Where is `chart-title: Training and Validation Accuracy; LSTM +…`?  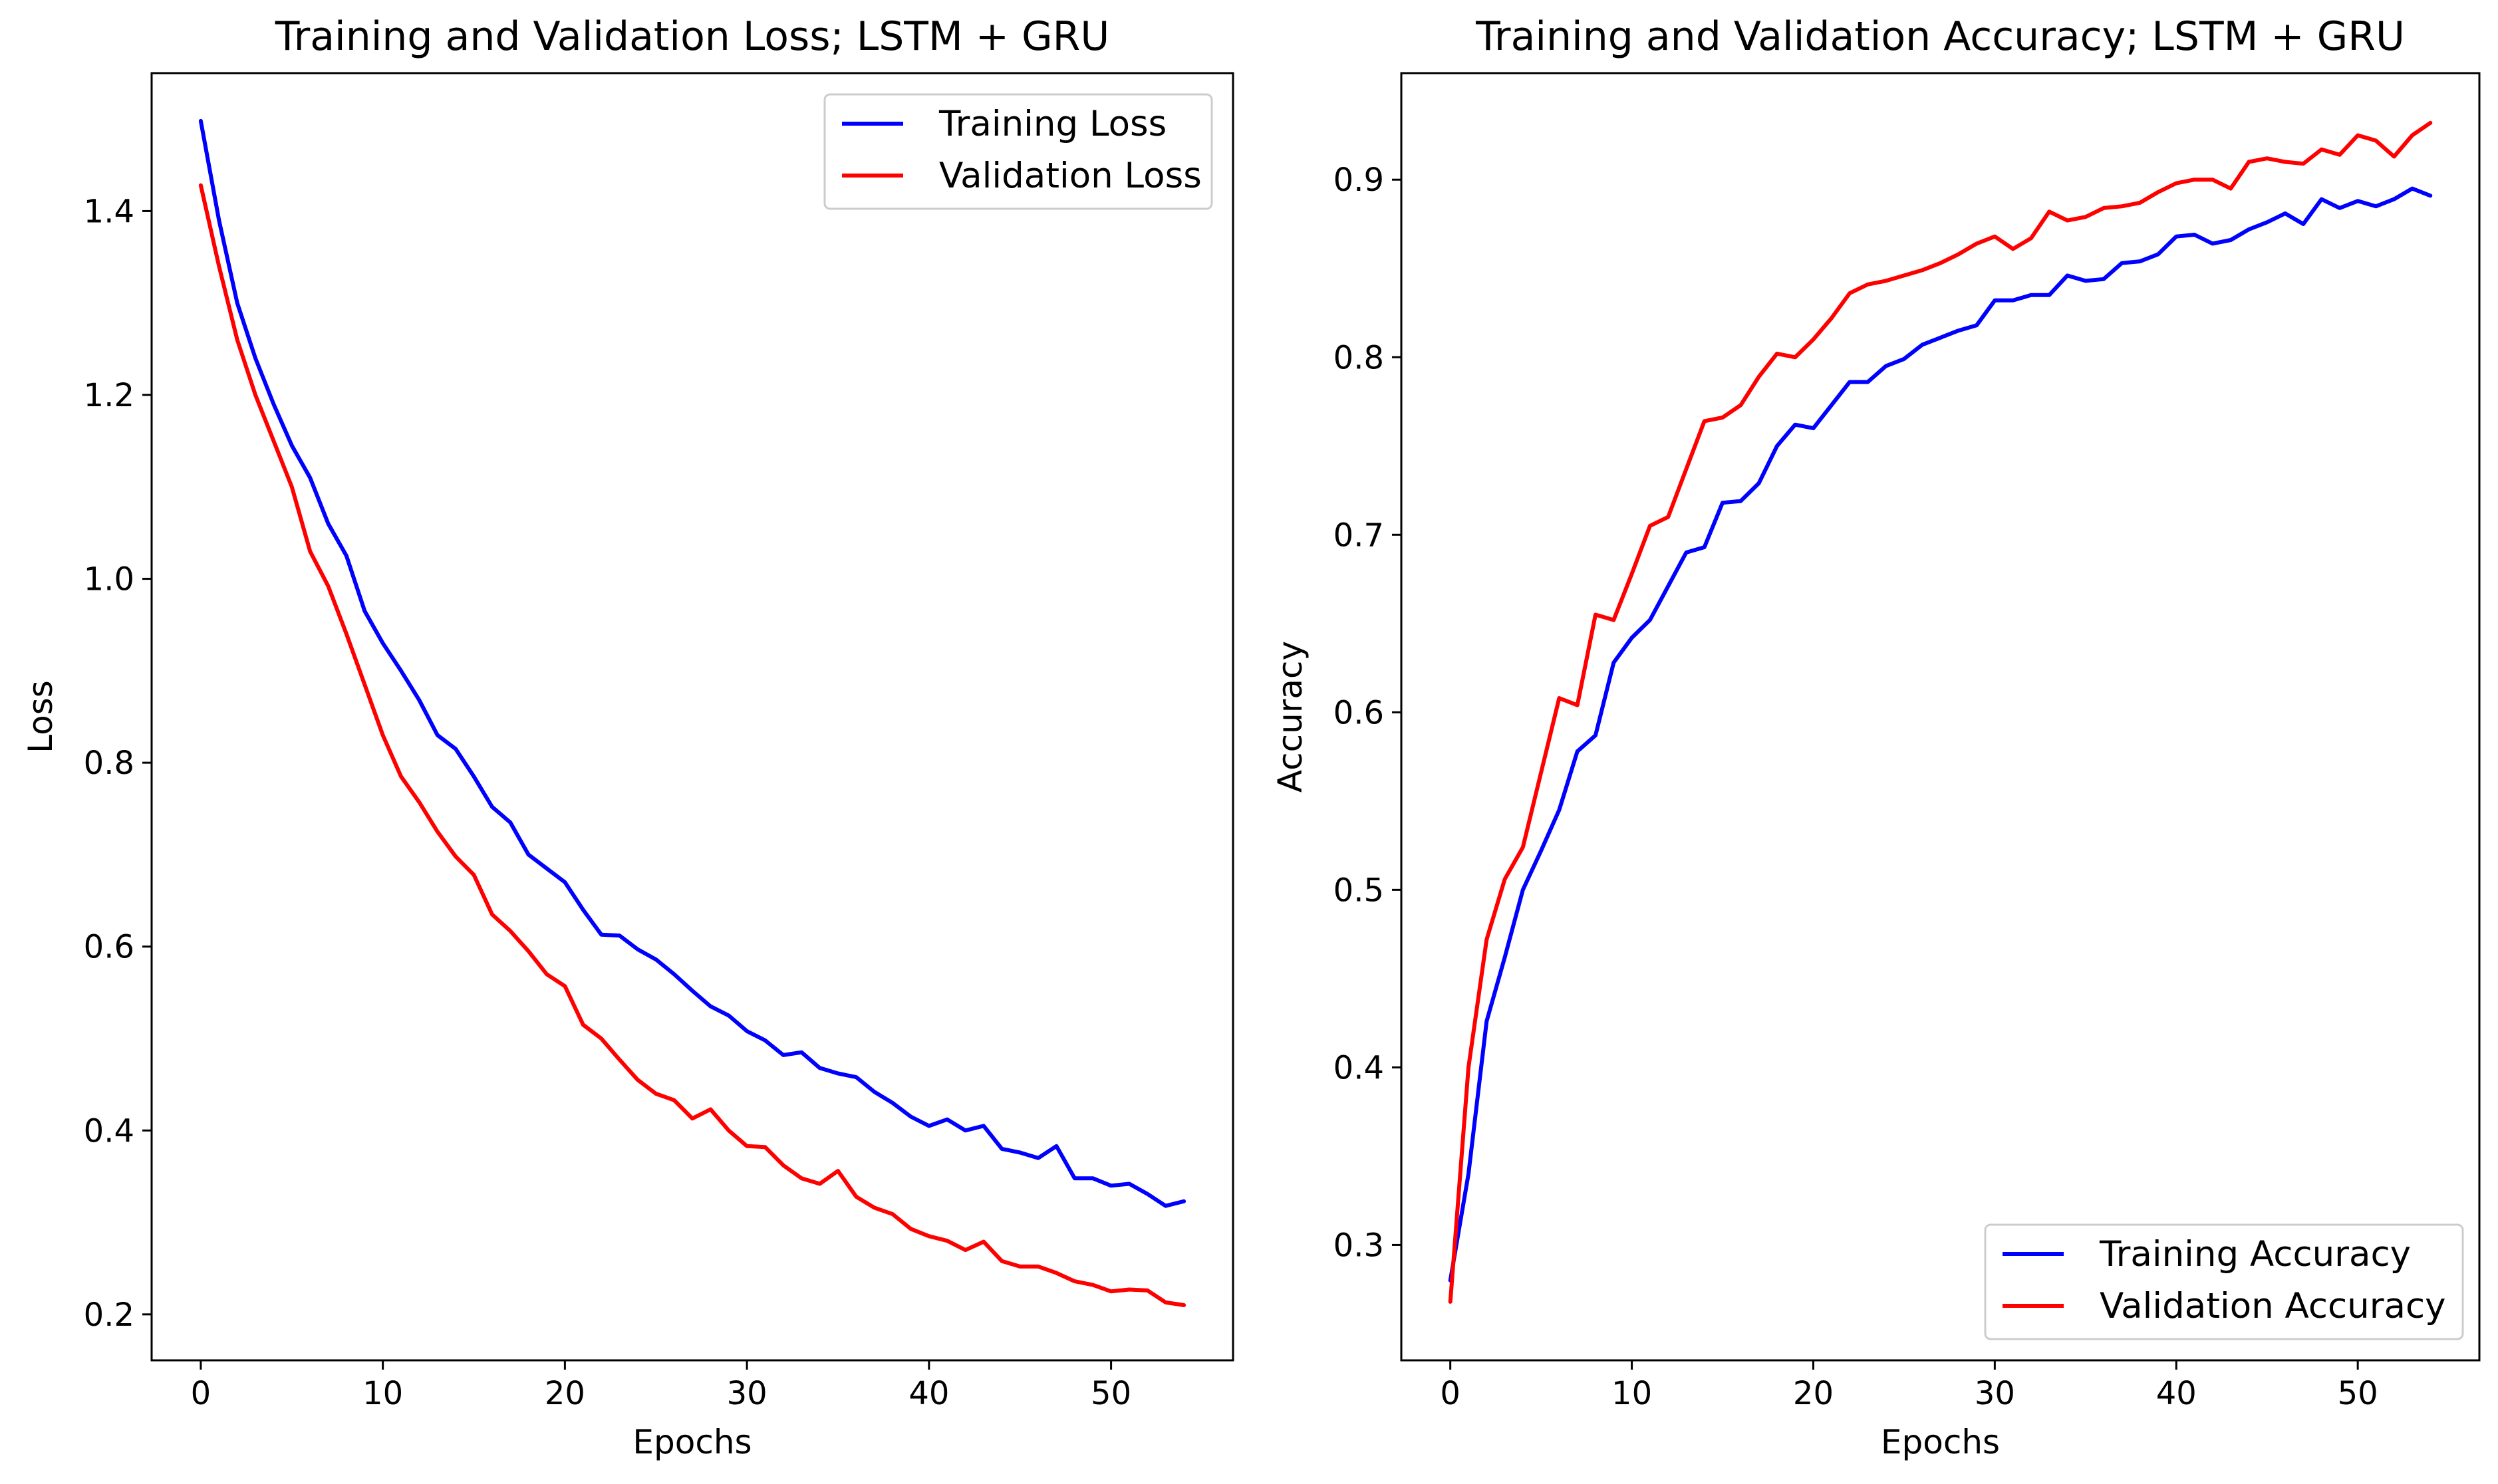 chart-title: Training and Validation Accuracy; LSTM +… is located at coordinates (1940, 36).